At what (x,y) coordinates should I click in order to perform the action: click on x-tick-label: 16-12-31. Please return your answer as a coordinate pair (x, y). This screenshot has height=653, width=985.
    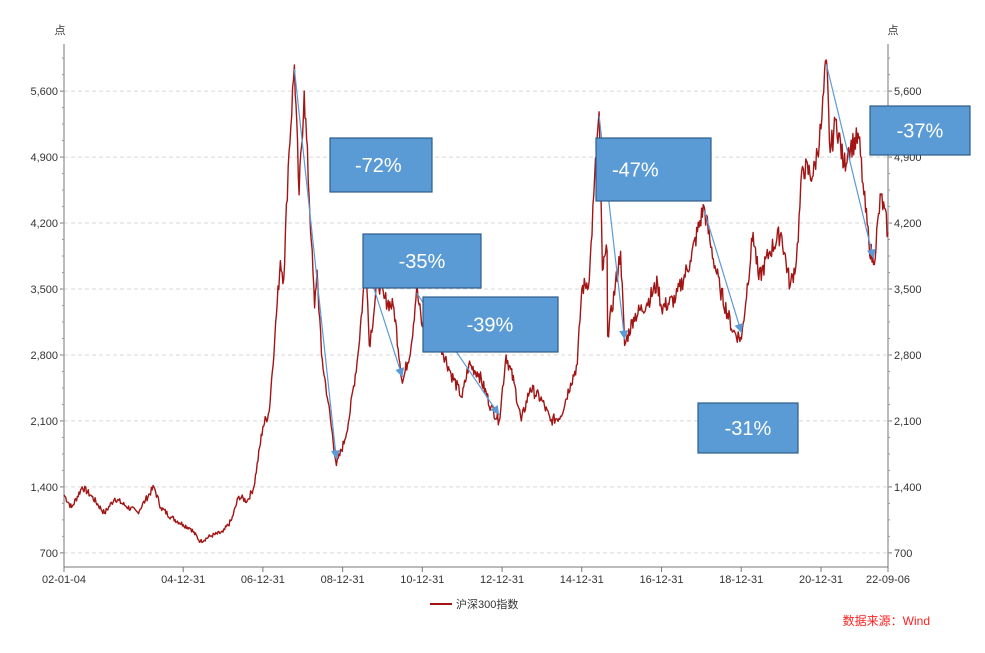
    Looking at the image, I should click on (662, 580).